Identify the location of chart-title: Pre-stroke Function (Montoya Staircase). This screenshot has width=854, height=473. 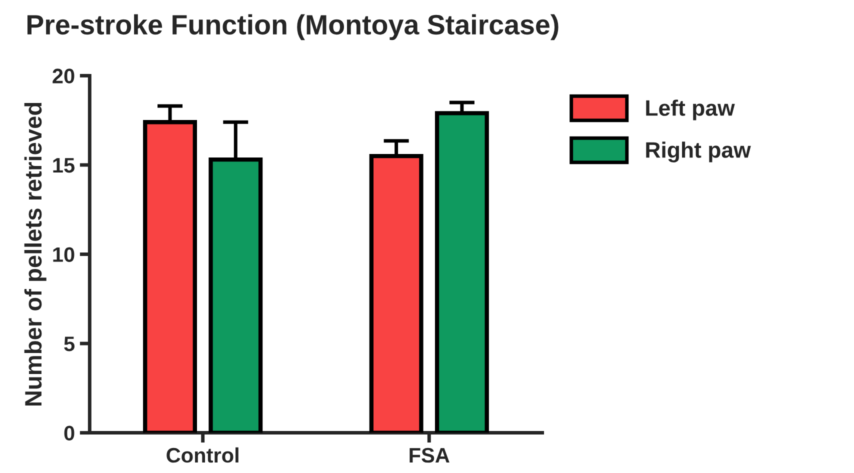
(292, 27).